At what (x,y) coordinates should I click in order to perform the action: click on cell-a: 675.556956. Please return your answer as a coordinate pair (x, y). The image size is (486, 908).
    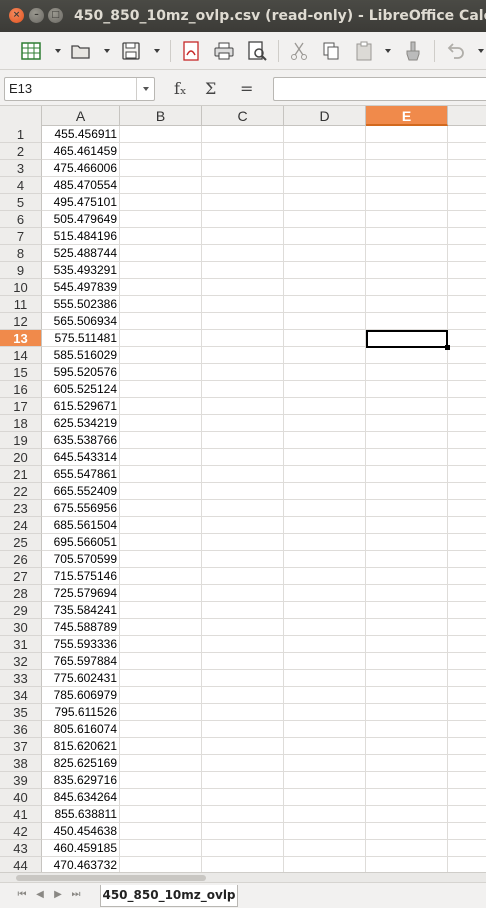
    Looking at the image, I should click on (81, 508).